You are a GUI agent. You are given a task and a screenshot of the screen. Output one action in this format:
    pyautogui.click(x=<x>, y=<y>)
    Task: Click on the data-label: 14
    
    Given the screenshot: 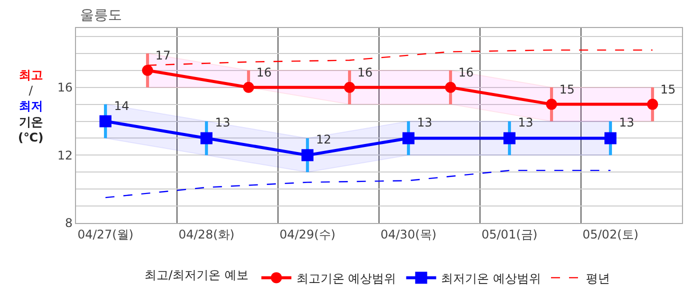 What is the action you would take?
    pyautogui.click(x=122, y=105)
    